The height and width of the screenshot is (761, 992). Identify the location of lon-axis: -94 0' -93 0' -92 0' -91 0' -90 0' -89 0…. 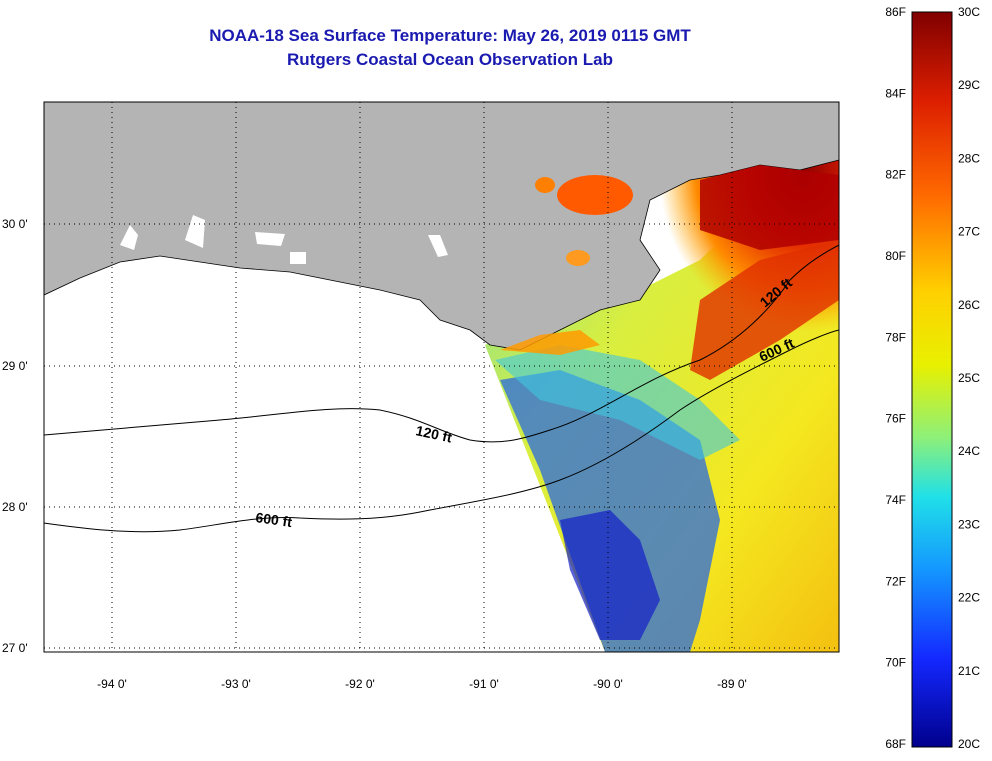
(422, 684).